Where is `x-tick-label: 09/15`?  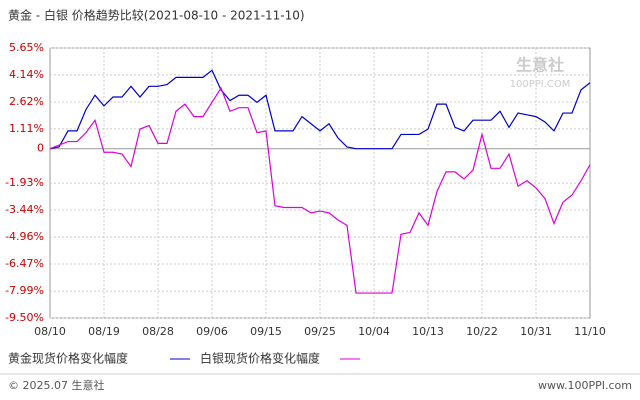 x-tick-label: 09/15 is located at coordinates (266, 331).